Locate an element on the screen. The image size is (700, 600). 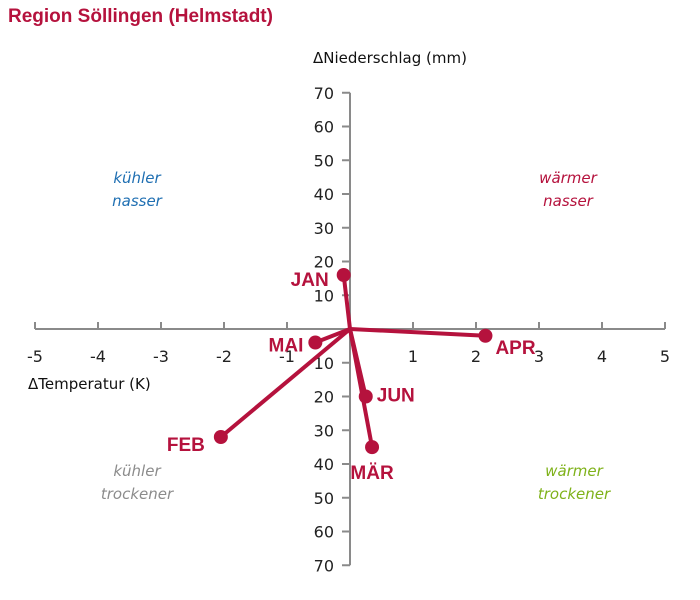
x-tick-label: 3 is located at coordinates (539, 356).